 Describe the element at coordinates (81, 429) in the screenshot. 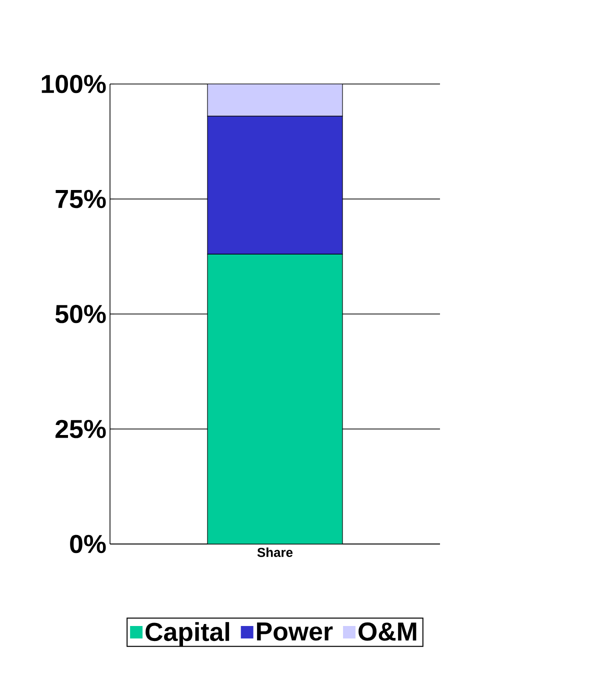

I see `y-tick-label: 25%` at that location.